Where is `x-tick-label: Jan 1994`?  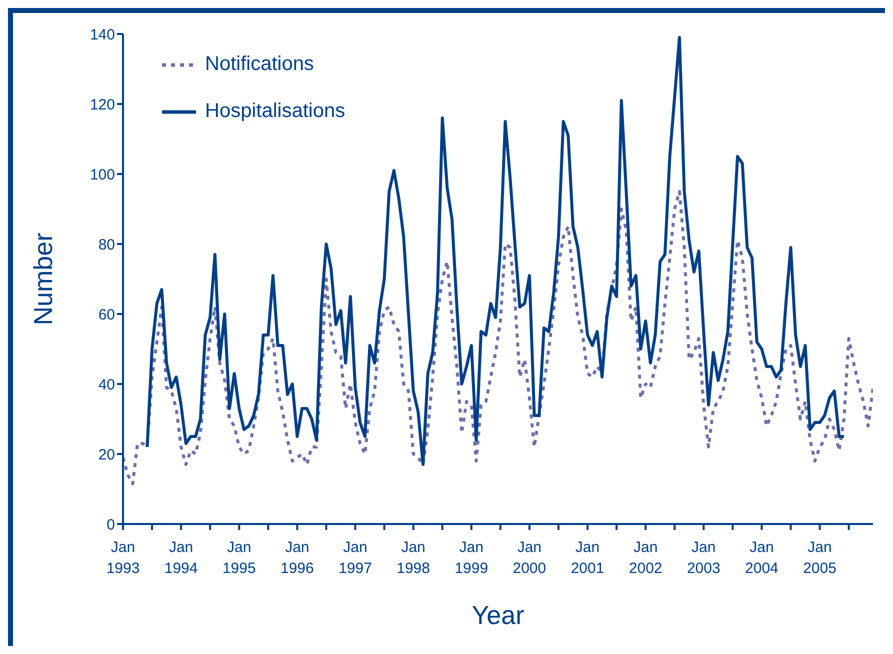 x-tick-label: Jan 1994 is located at coordinates (181, 558).